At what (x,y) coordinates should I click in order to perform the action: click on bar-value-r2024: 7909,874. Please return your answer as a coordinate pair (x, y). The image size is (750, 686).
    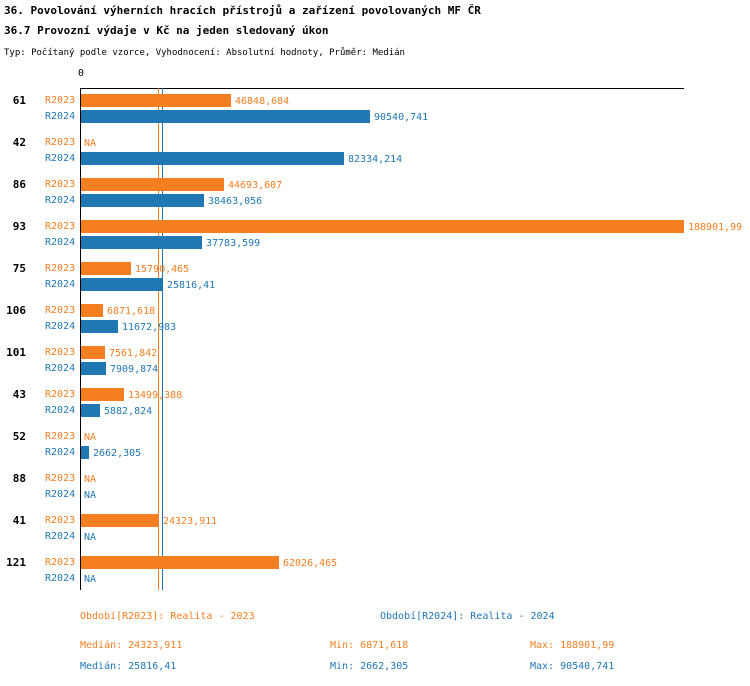
    Looking at the image, I should click on (134, 369).